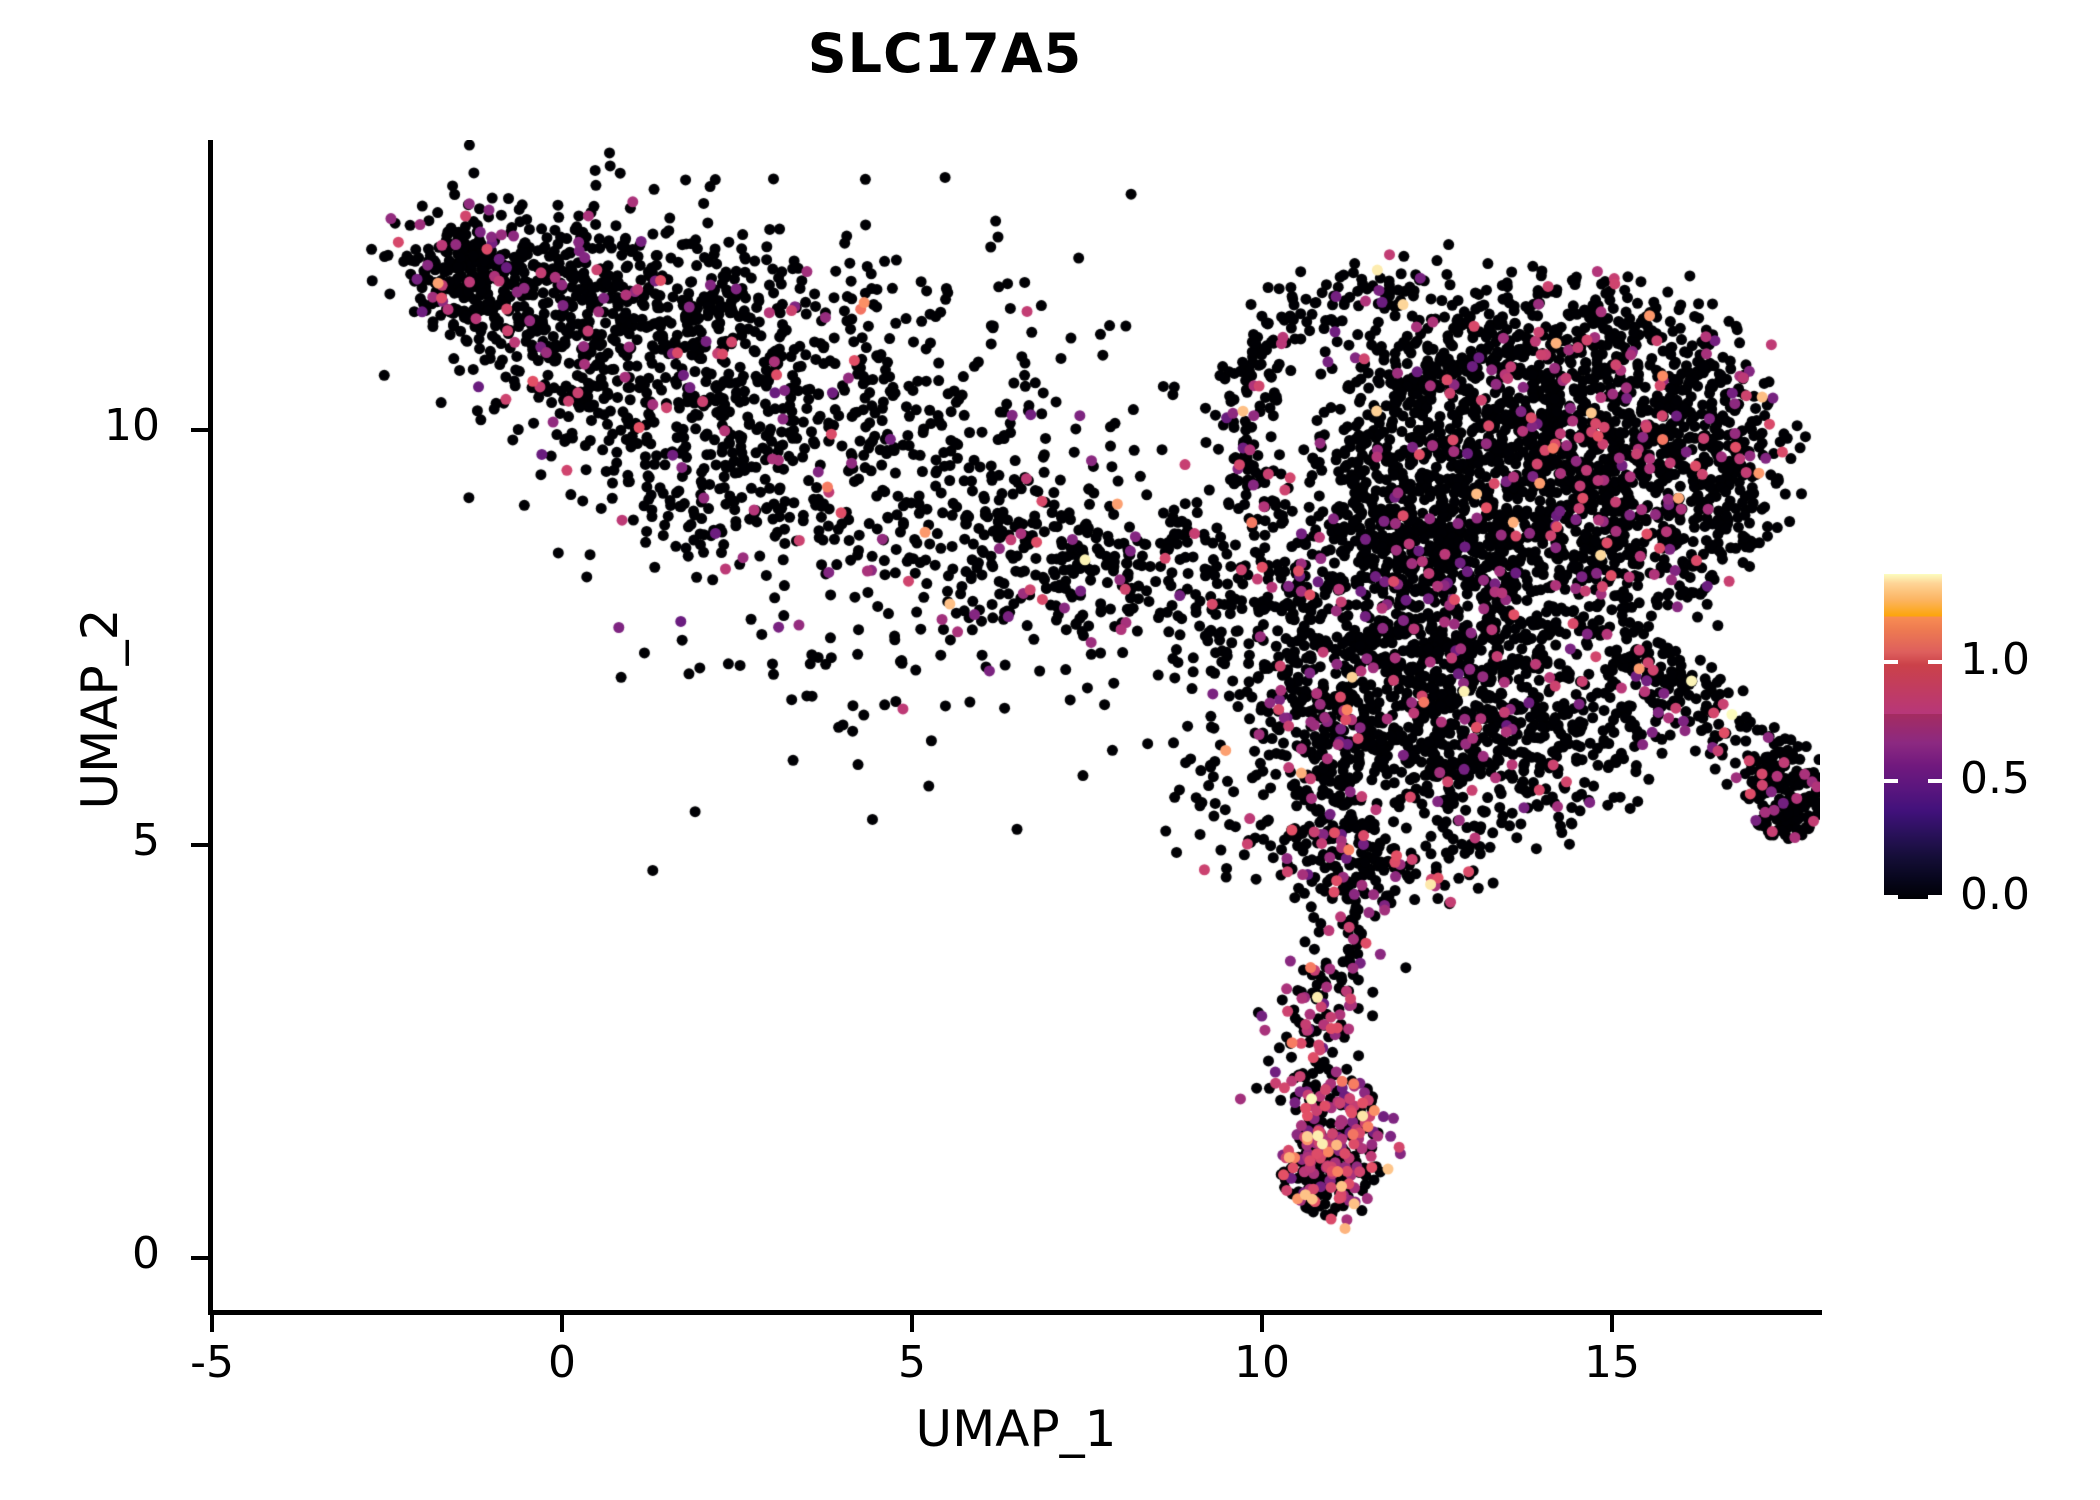 This screenshot has height=1500, width=2100. Describe the element at coordinates (1016, 1429) in the screenshot. I see `x-axis-label: UMAP_1` at that location.